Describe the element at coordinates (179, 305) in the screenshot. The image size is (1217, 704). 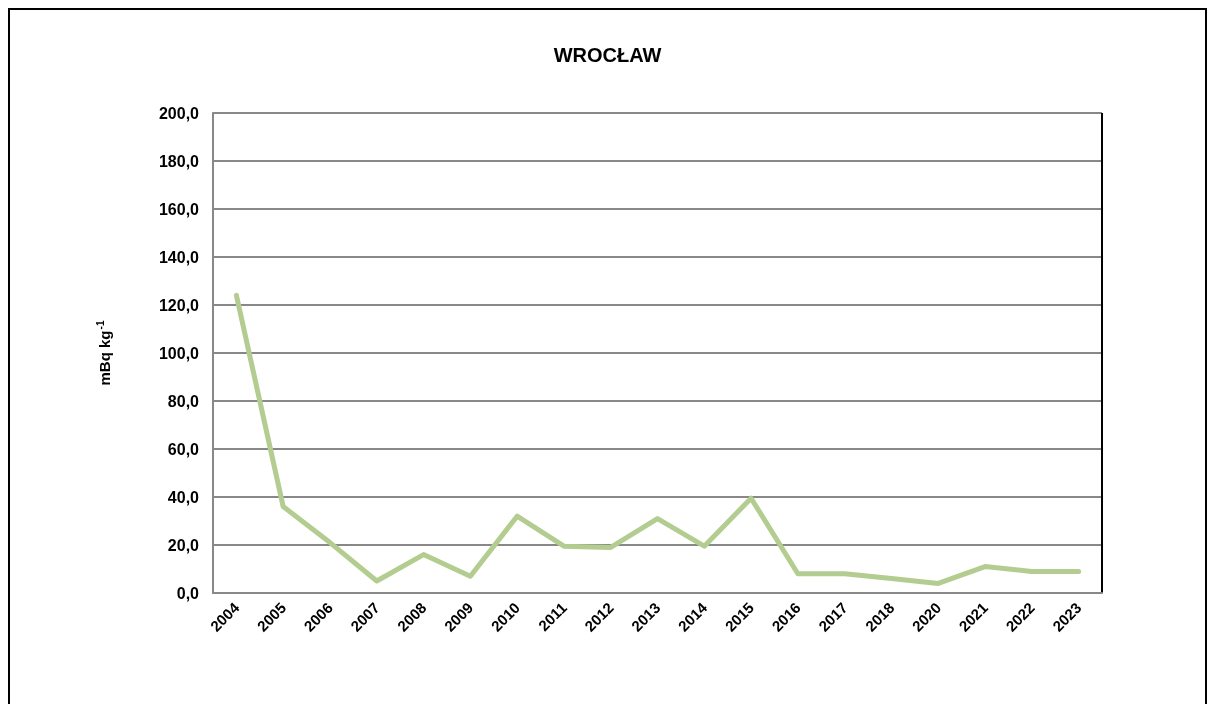
I see `y-tick-label: 120,0` at that location.